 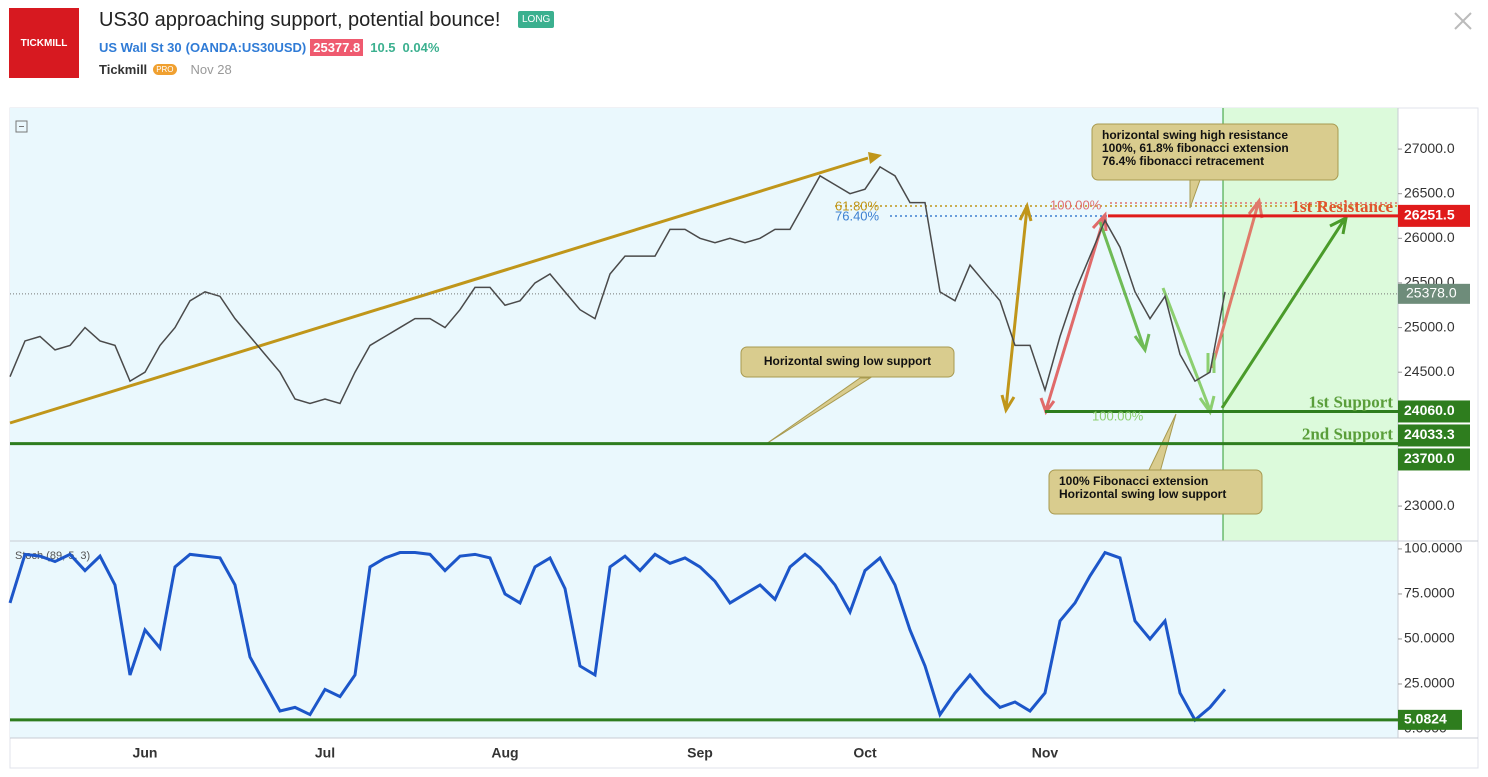 What do you see at coordinates (1433, 548) in the screenshot?
I see `y-tick-label: 100.0000` at bounding box center [1433, 548].